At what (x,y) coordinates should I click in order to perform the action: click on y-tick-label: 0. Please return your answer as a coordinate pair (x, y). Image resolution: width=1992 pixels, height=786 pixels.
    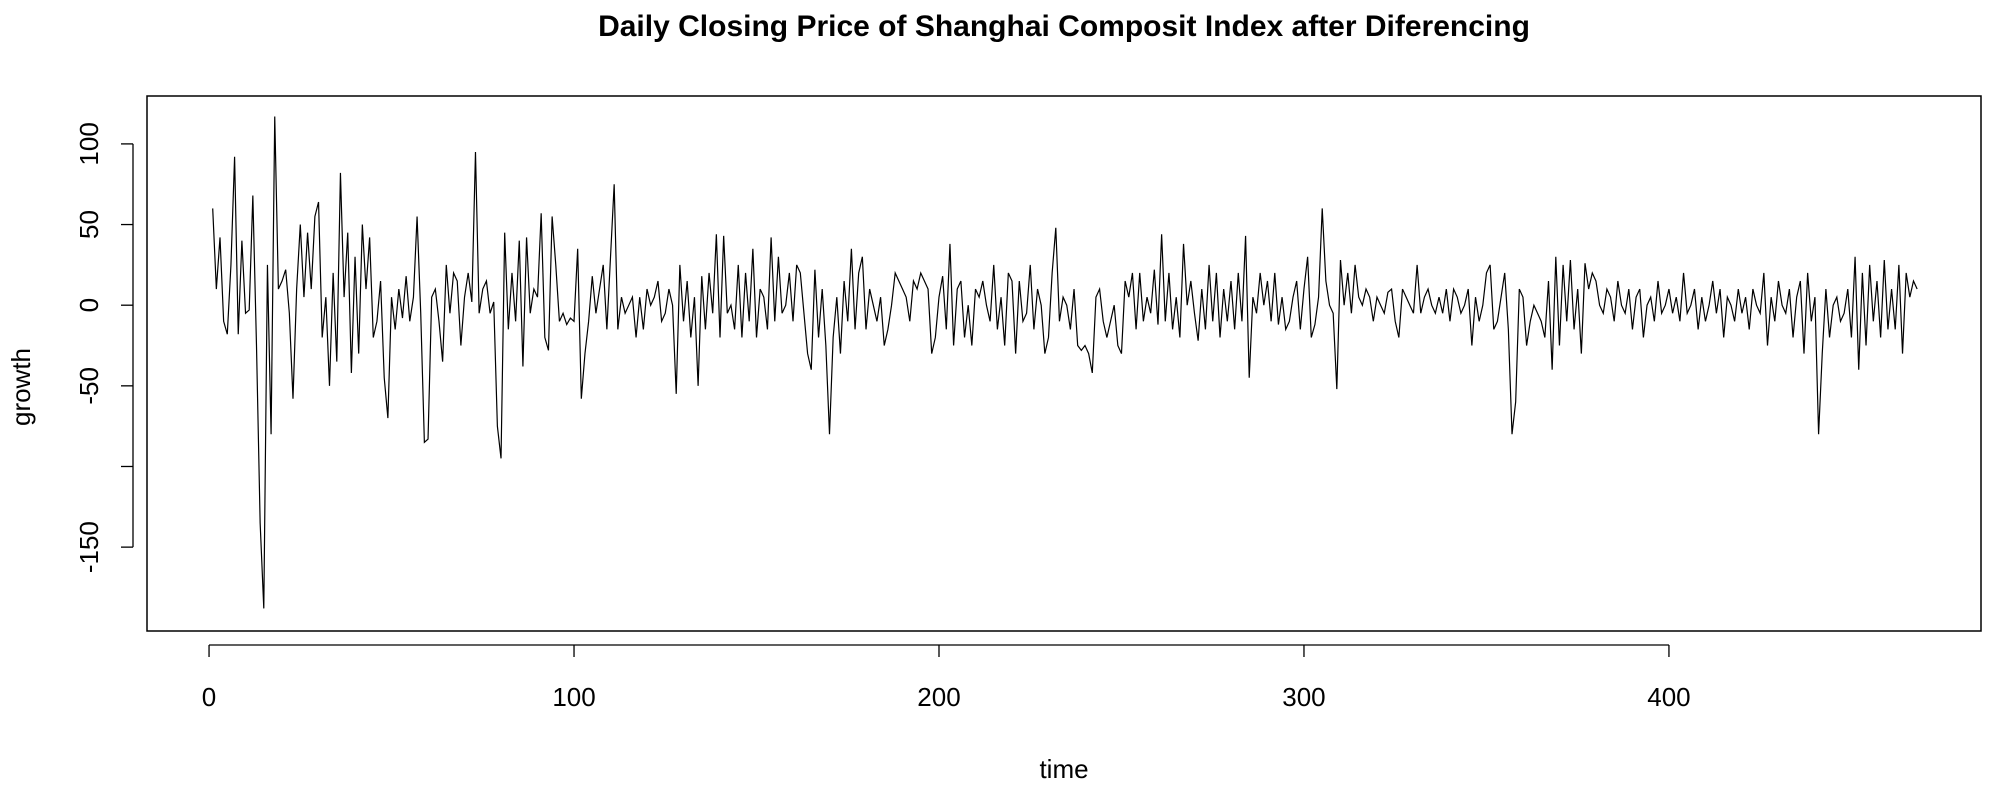
    Looking at the image, I should click on (89, 305).